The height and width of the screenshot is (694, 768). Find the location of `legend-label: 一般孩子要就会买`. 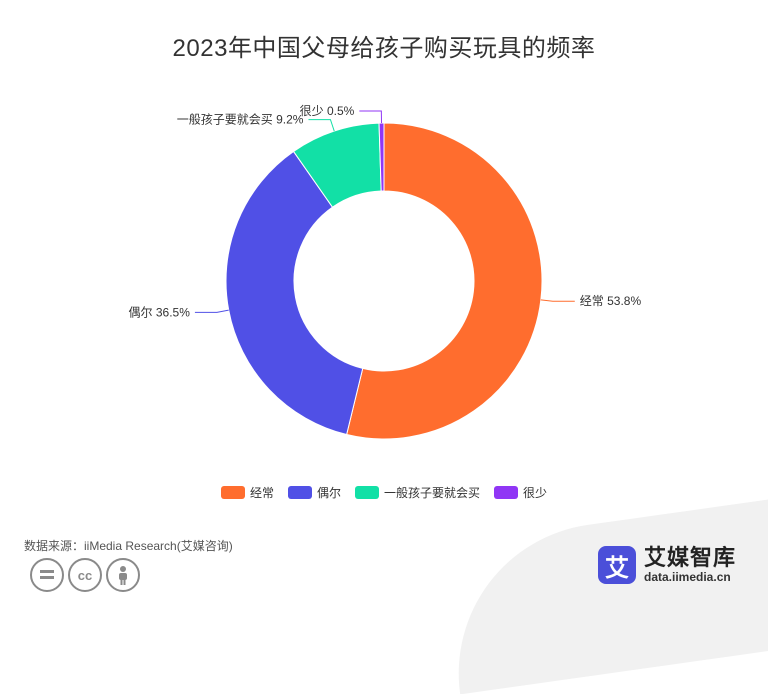

legend-label: 一般孩子要就会买 is located at coordinates (432, 493).